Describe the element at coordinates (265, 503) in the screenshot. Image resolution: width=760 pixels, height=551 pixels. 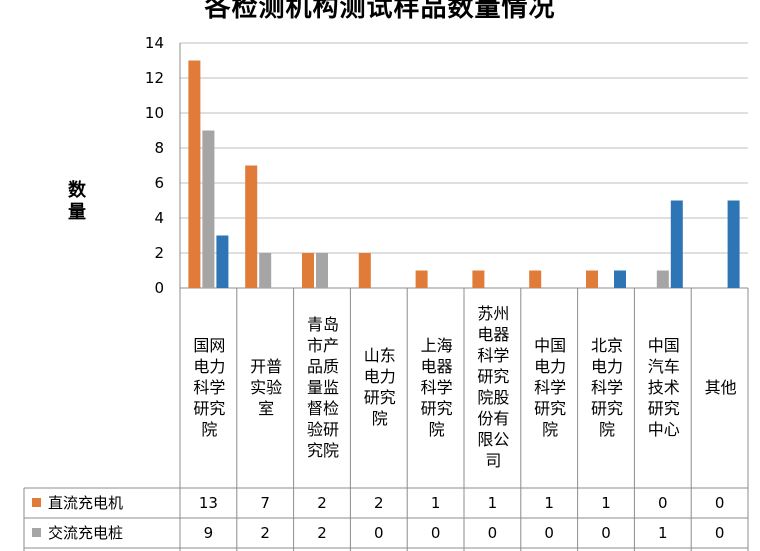
I see `data-label: 7` at that location.